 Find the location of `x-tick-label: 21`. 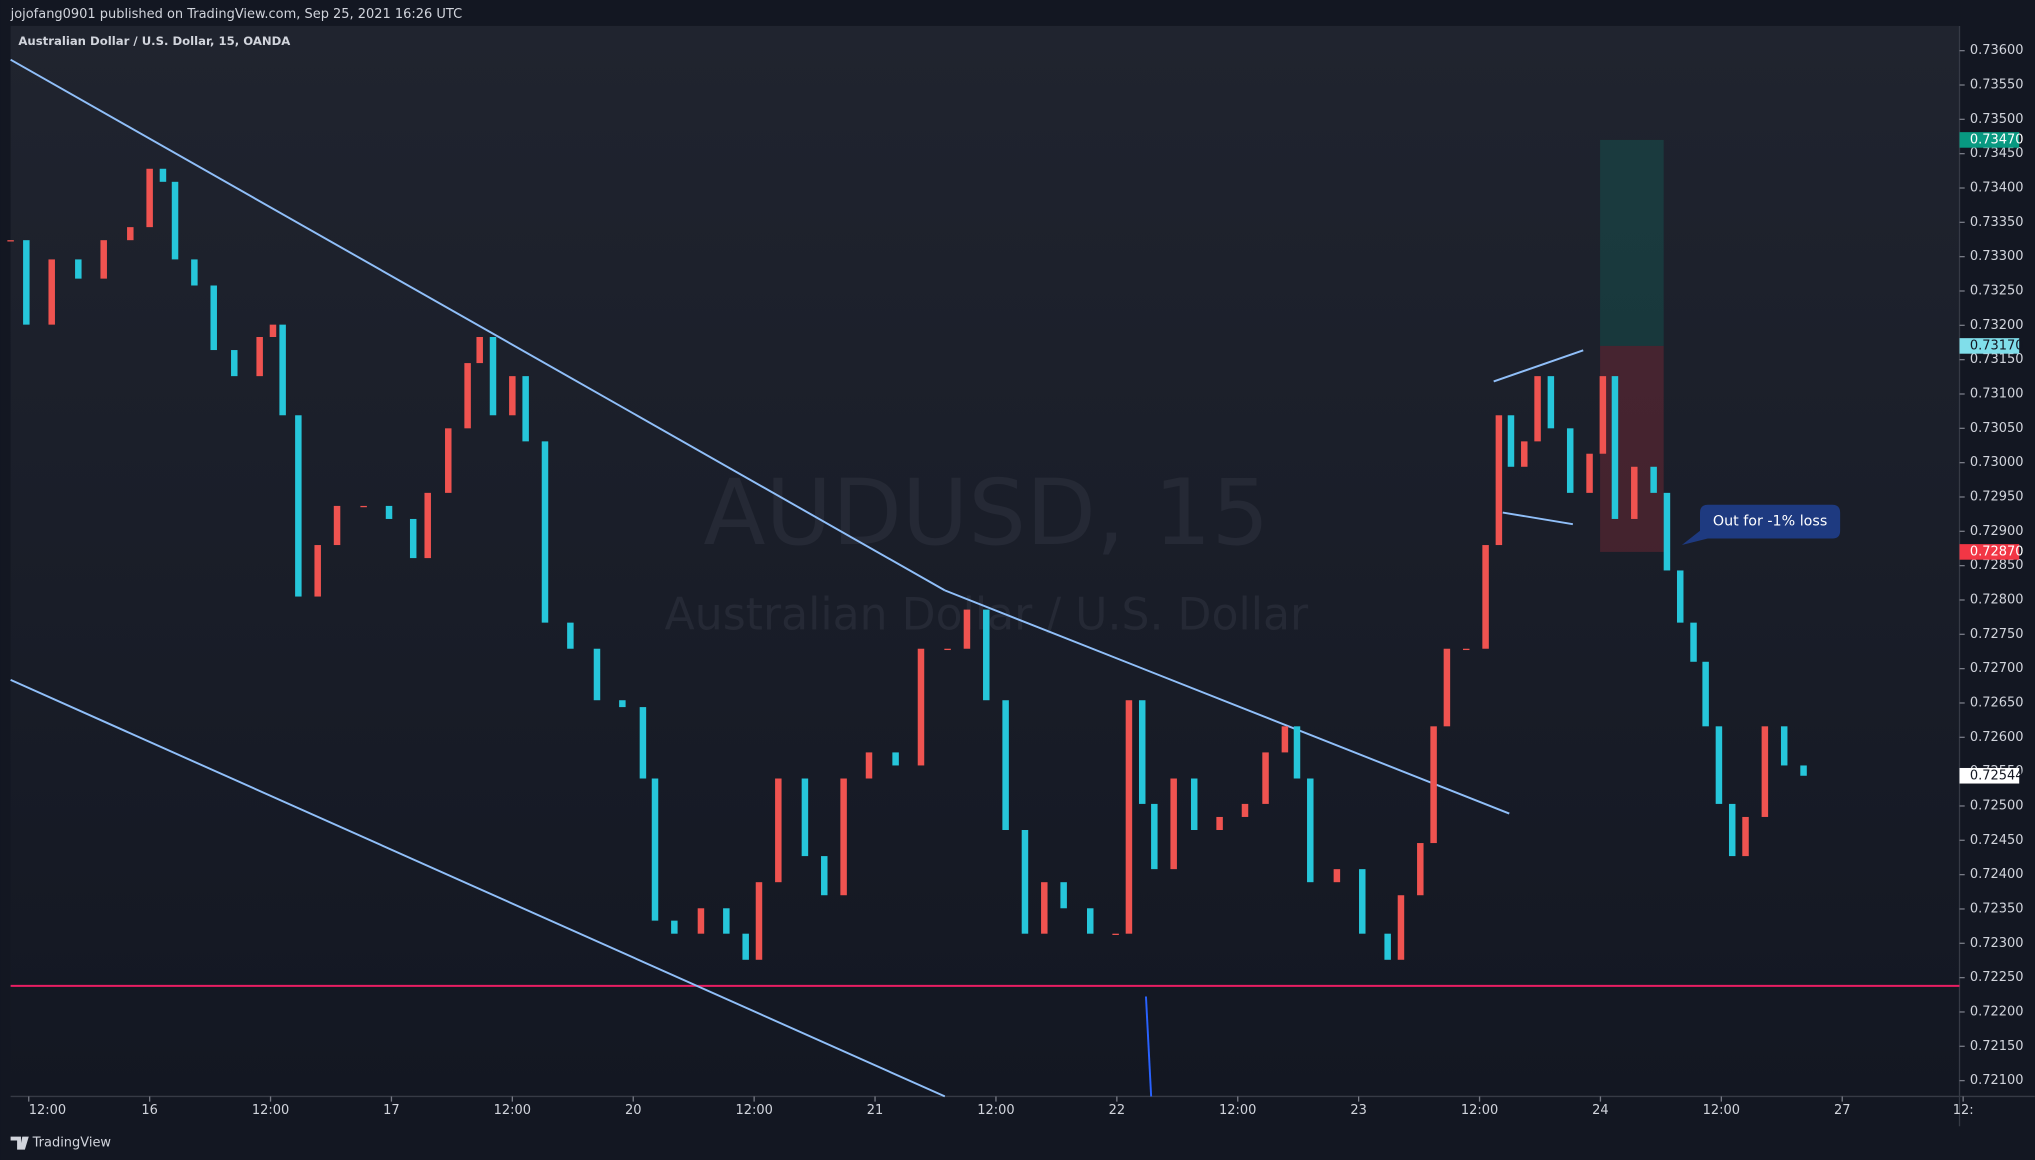

x-tick-label: 21 is located at coordinates (875, 1110).